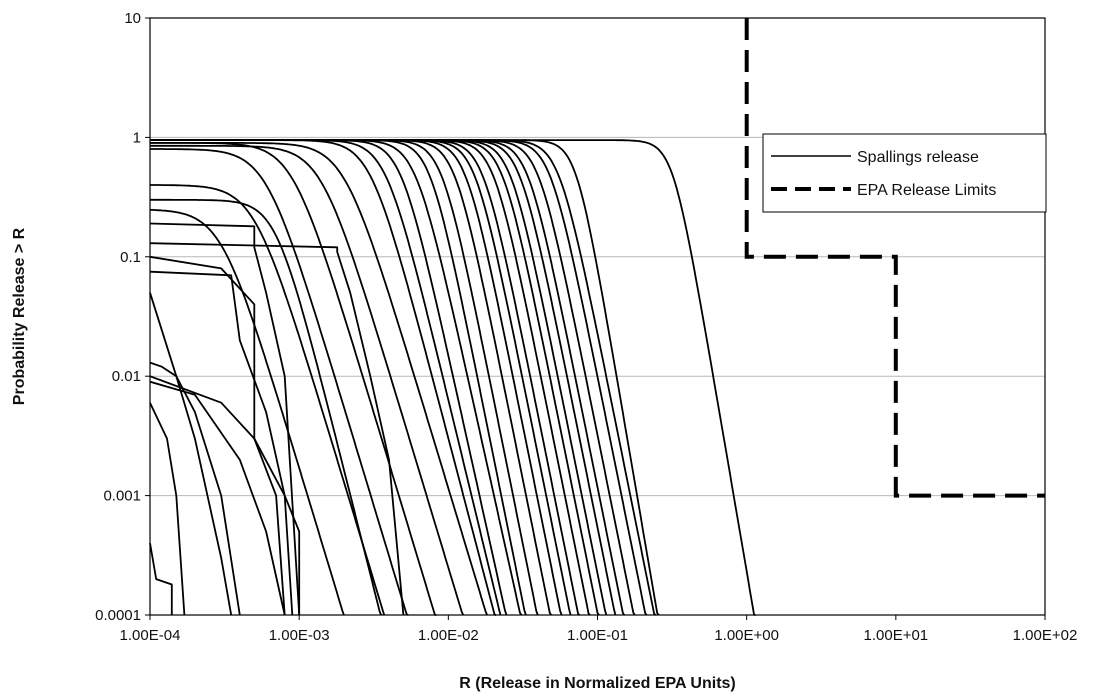 The height and width of the screenshot is (696, 1109). What do you see at coordinates (19, 316) in the screenshot?
I see `y-axis-title: Probability Release > R` at bounding box center [19, 316].